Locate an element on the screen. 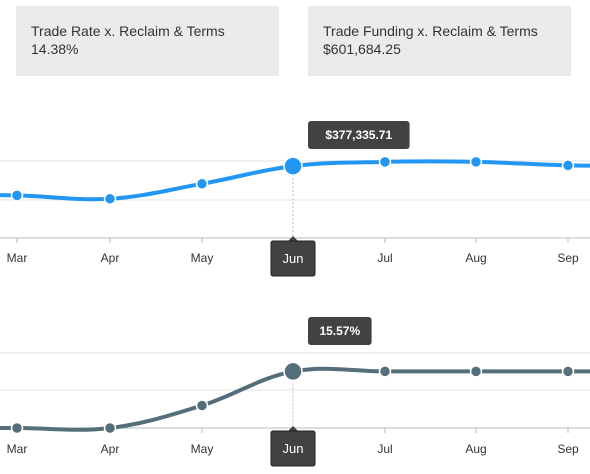 The width and height of the screenshot is (590, 474). tooltip-value: 15.57% is located at coordinates (339, 331).